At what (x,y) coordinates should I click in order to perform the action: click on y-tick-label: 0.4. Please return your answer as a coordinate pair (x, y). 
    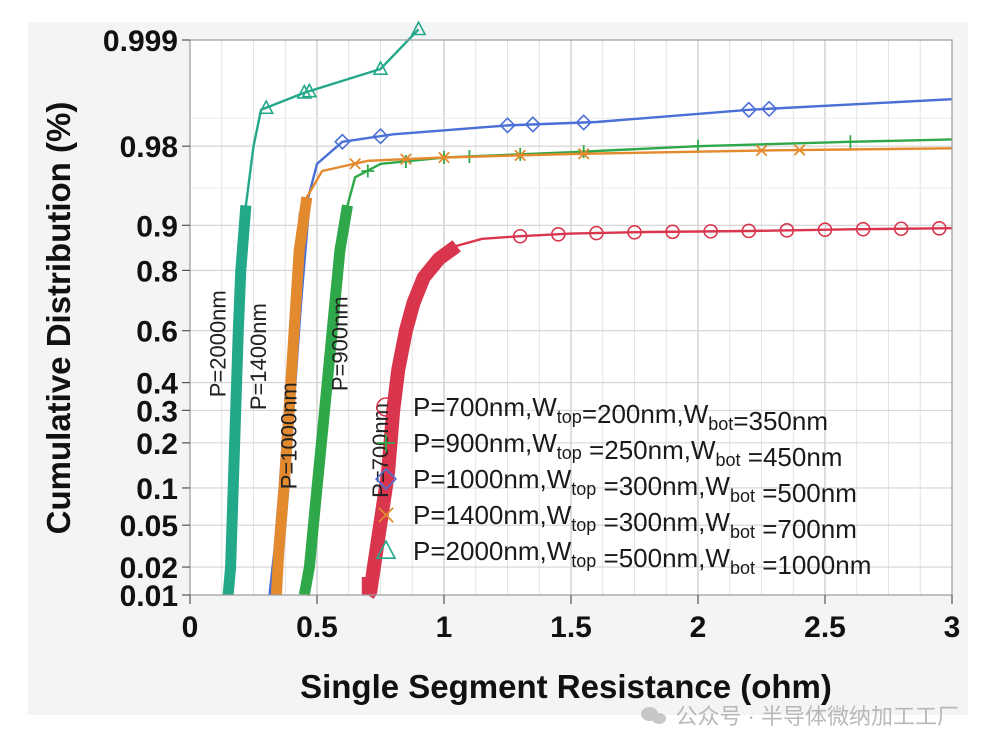
    Looking at the image, I should click on (157, 384).